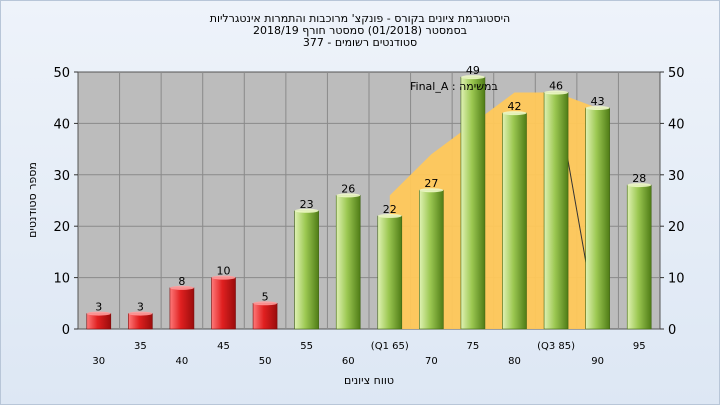  What do you see at coordinates (556, 346) in the screenshot?
I see `x-tick-label: (Q3 85)` at bounding box center [556, 346].